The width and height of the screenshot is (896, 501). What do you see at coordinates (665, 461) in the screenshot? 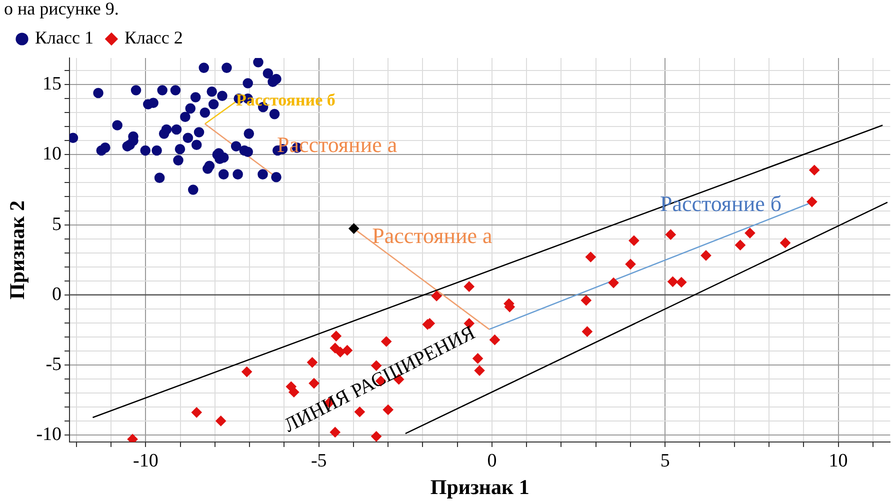
I see `x-tick-label: 5` at bounding box center [665, 461].